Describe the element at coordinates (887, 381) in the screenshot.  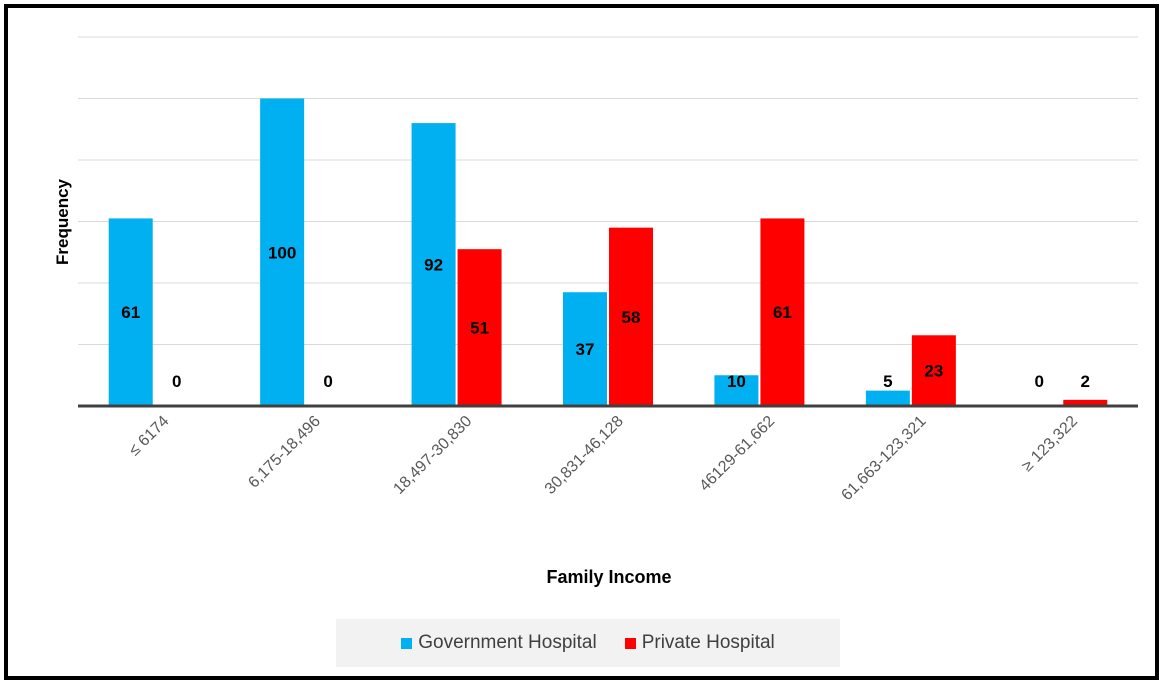
I see `data-label-government: 5` at that location.